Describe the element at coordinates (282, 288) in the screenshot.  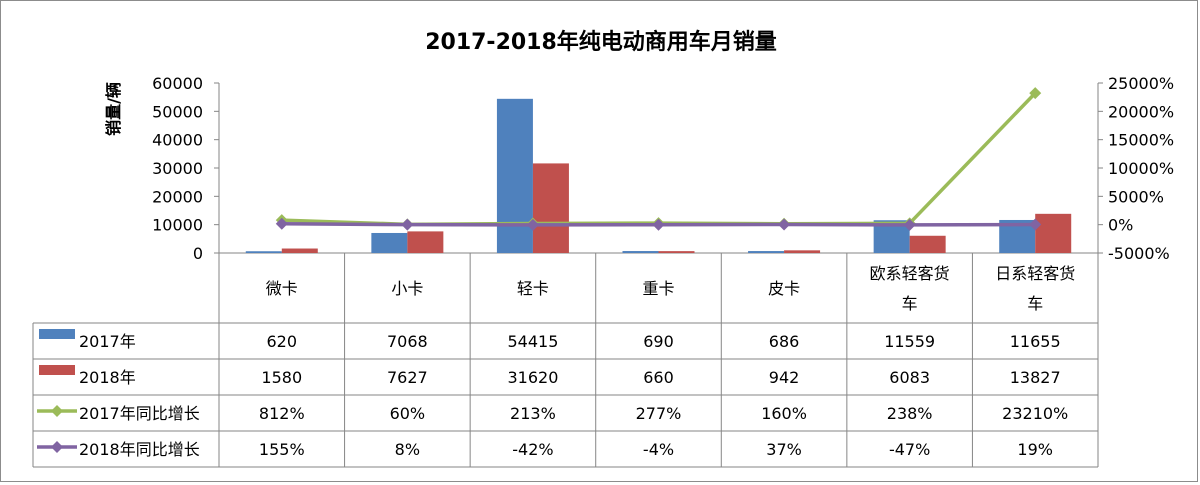
I see `x-tick-label: 微卡` at that location.